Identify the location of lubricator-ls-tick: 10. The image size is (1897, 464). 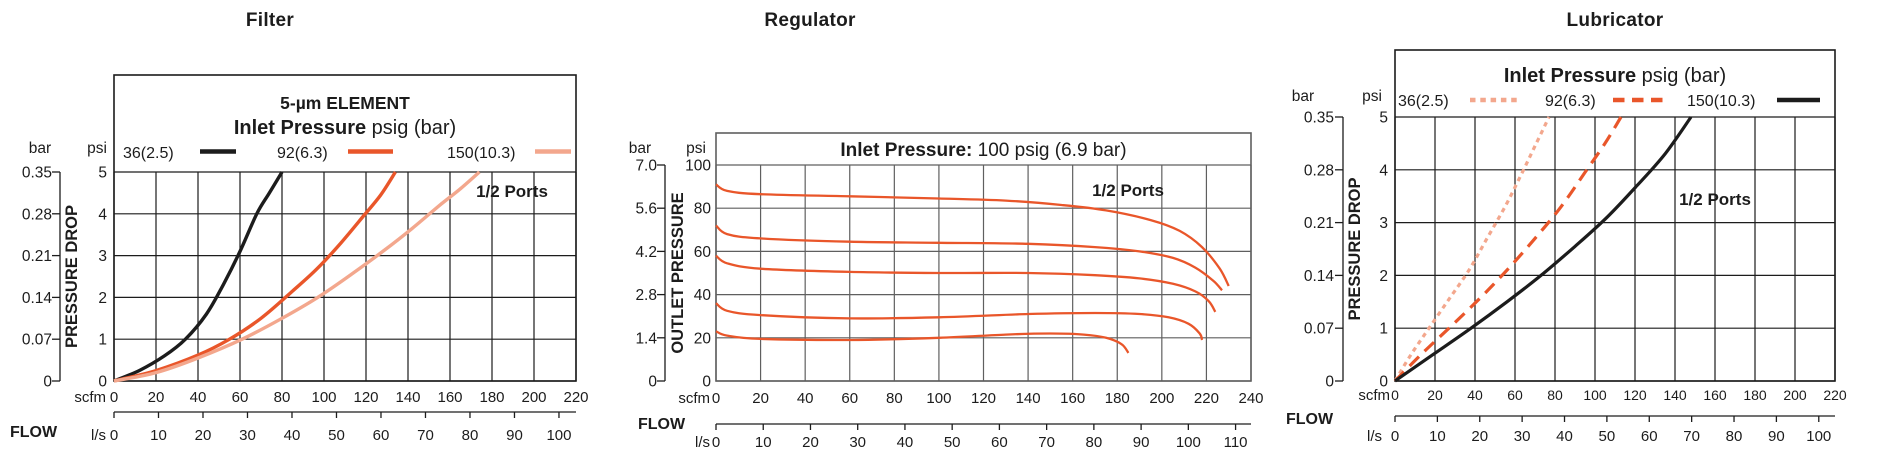
(1437, 436).